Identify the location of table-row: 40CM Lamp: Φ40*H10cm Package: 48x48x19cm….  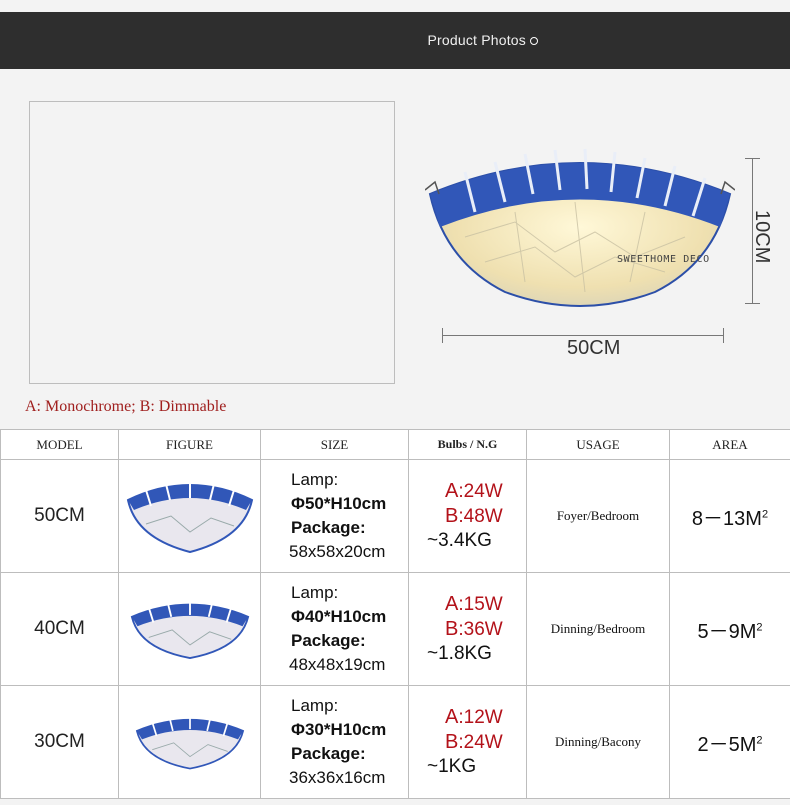
(395, 629).